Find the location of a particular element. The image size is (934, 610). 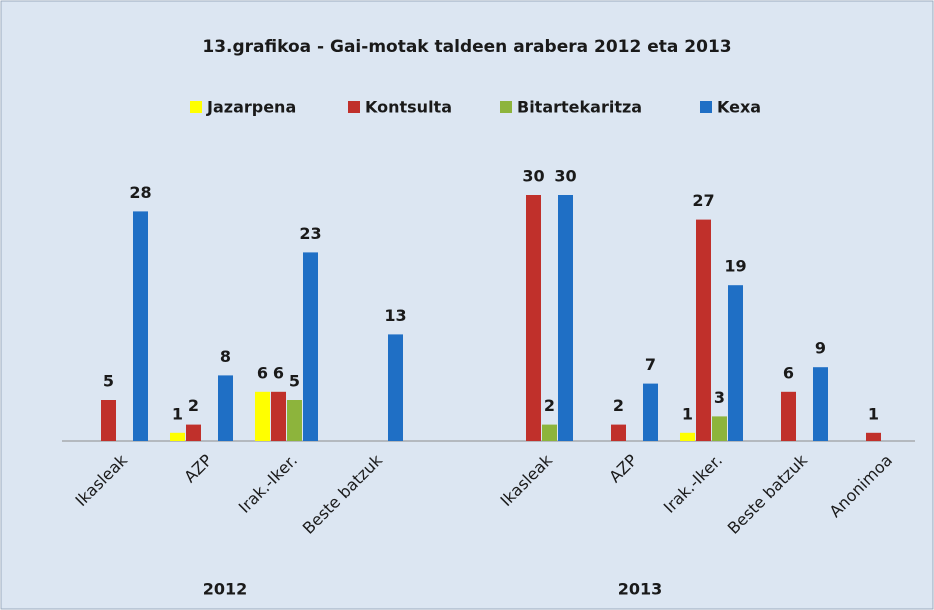

group-label: 2012 is located at coordinates (225, 589).